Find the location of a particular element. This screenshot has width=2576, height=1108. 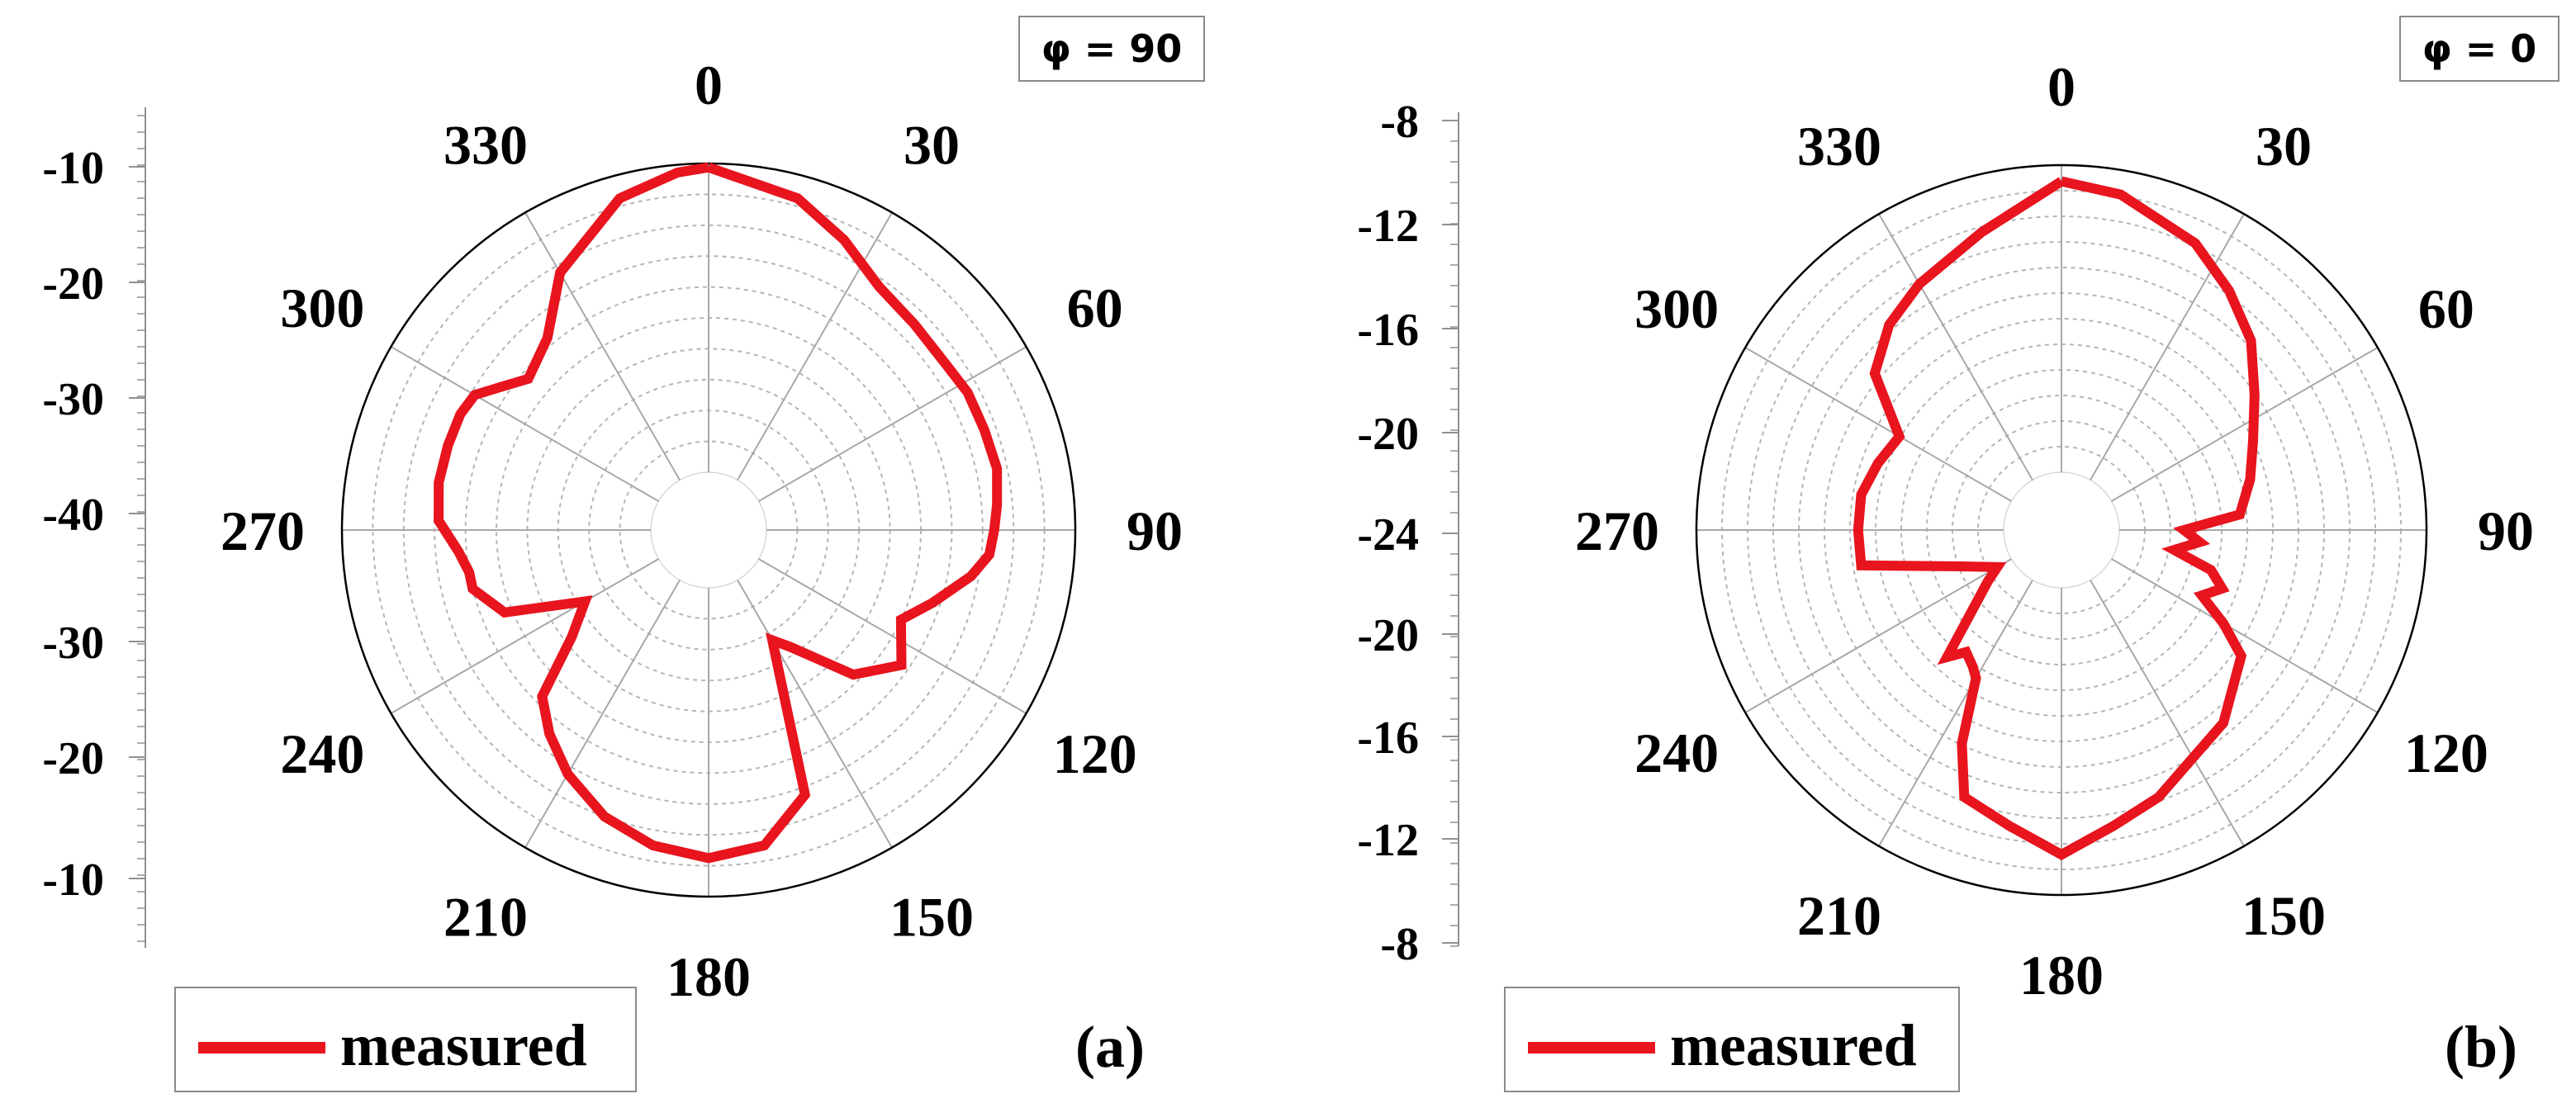

radial-tick-label: -24 is located at coordinates (1388, 535).